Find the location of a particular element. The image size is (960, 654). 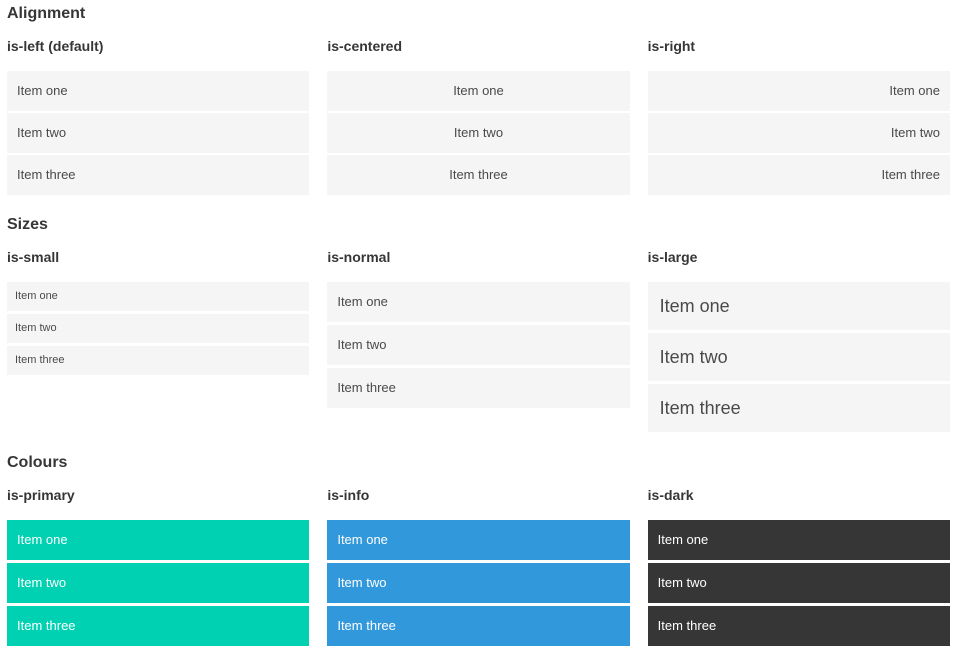

item-list-small: Item one Item two Item three is located at coordinates (158, 328).